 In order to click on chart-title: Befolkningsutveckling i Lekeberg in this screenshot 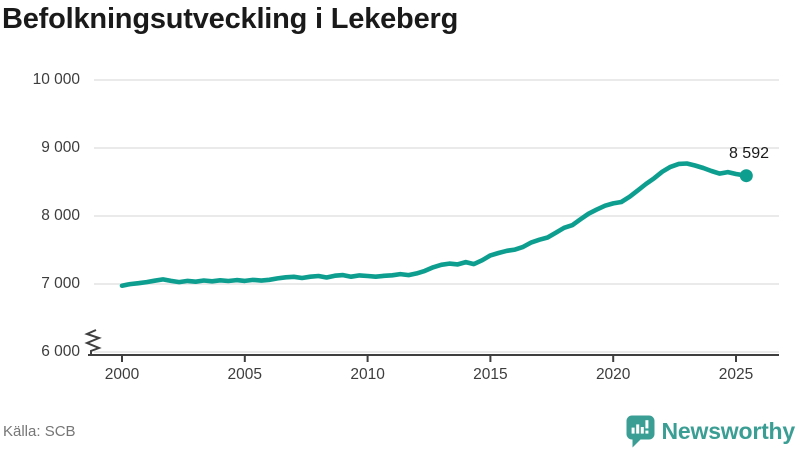, I will do `click(230, 19)`.